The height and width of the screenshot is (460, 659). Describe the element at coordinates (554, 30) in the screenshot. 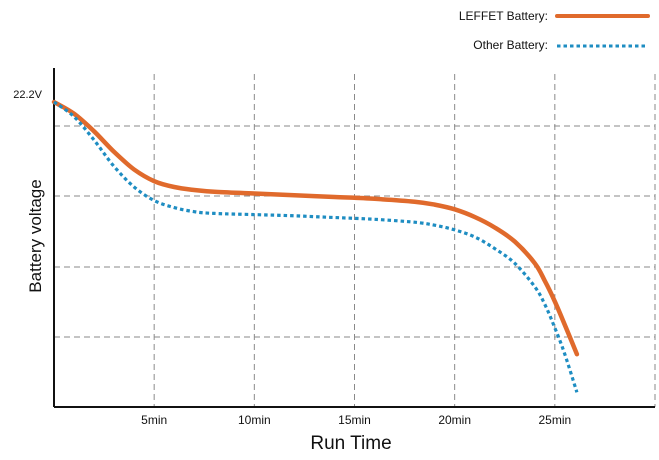

I see `legend: LEFFET Battery: Other Battery:` at that location.